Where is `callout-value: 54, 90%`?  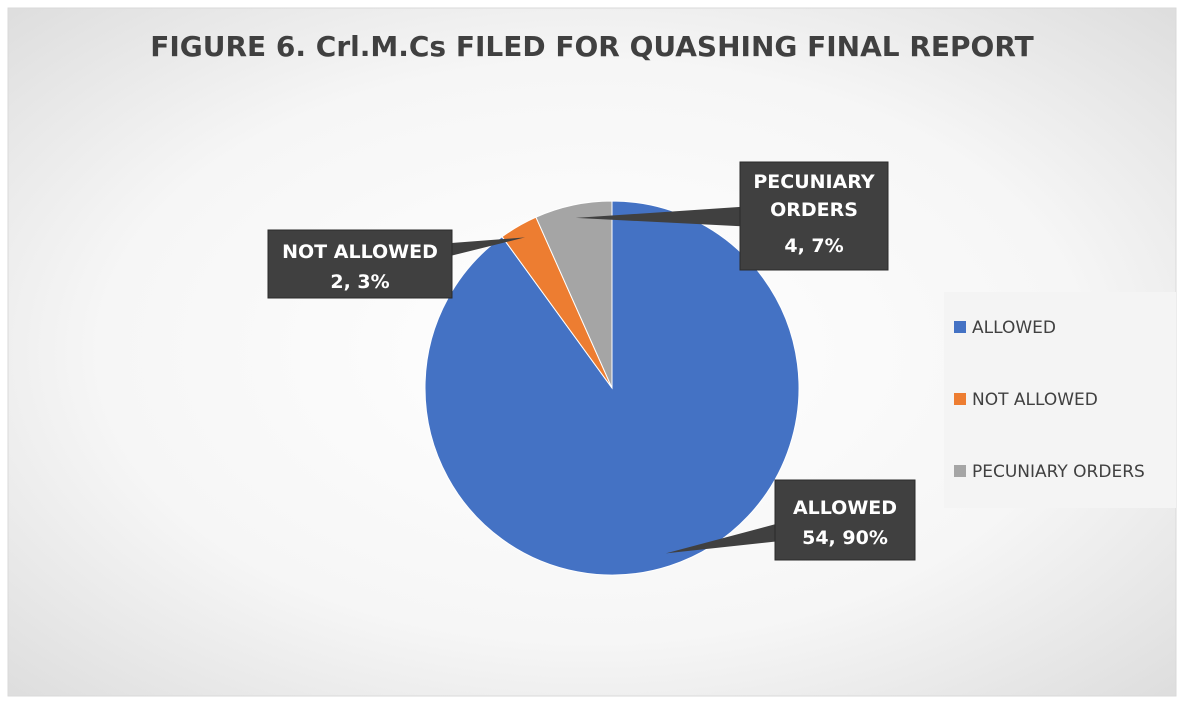
callout-value: 54, 90% is located at coordinates (845, 538).